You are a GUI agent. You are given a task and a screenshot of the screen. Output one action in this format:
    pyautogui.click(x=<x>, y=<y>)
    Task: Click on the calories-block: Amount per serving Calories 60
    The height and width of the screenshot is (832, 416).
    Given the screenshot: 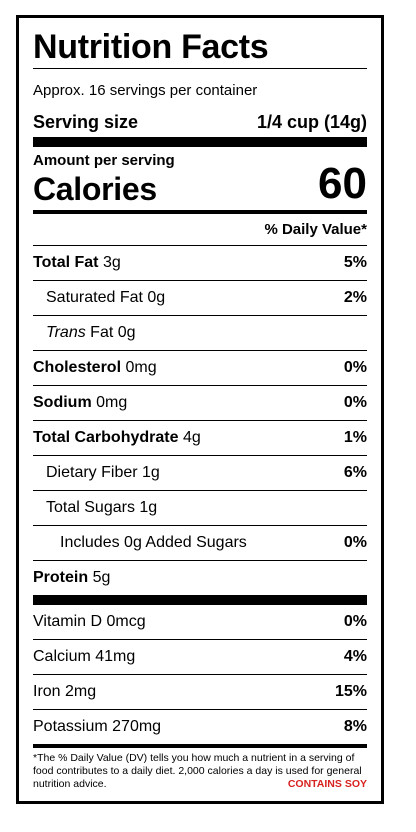 What is the action you would take?
    pyautogui.click(x=200, y=178)
    